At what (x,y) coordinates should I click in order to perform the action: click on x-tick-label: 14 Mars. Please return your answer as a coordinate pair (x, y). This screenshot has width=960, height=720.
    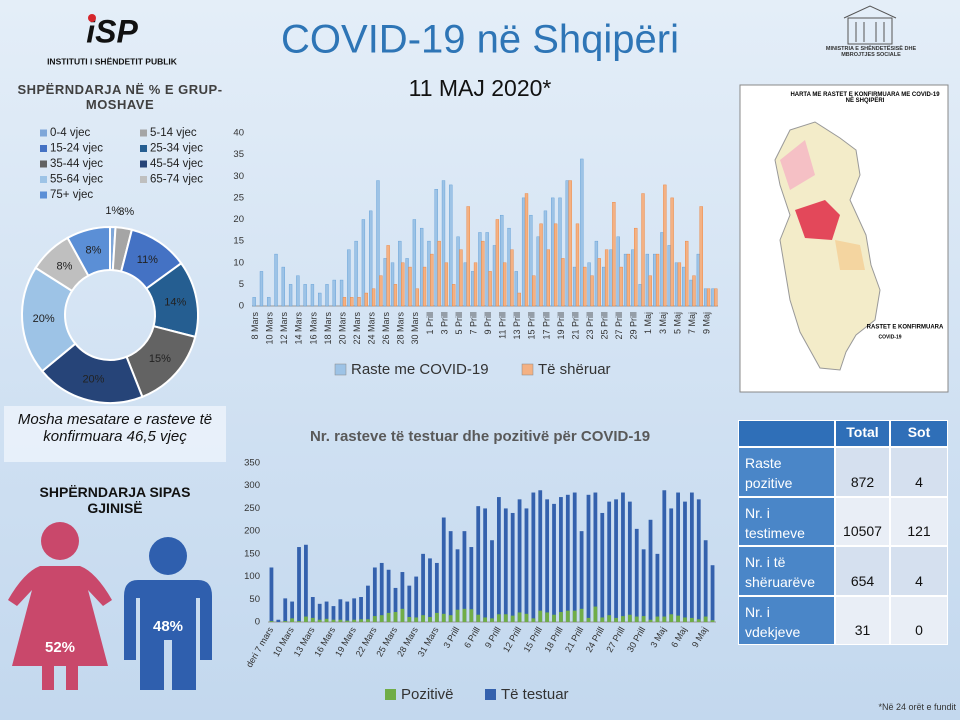
    Looking at the image, I should click on (299, 328).